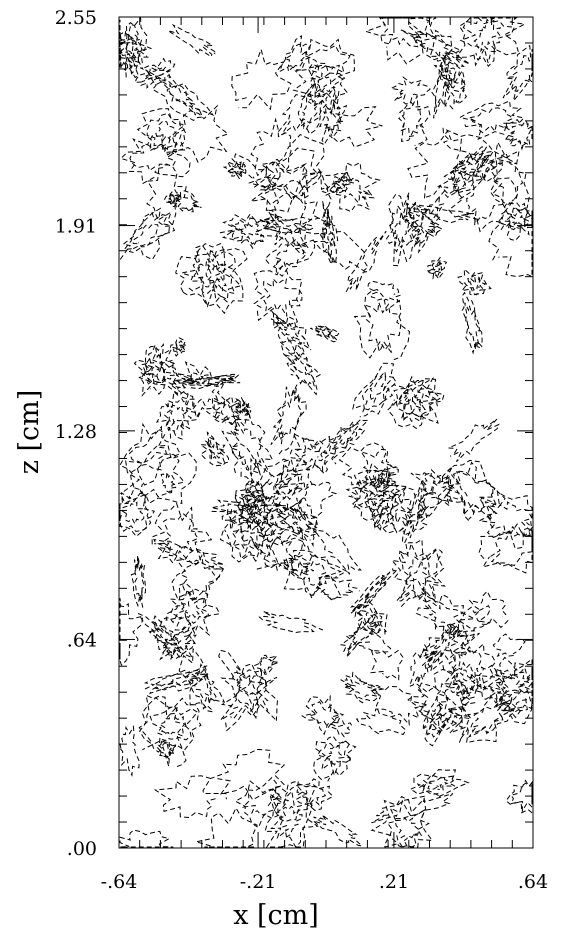 The image size is (567, 934). I want to click on y-tick-label: .00, so click(82, 849).